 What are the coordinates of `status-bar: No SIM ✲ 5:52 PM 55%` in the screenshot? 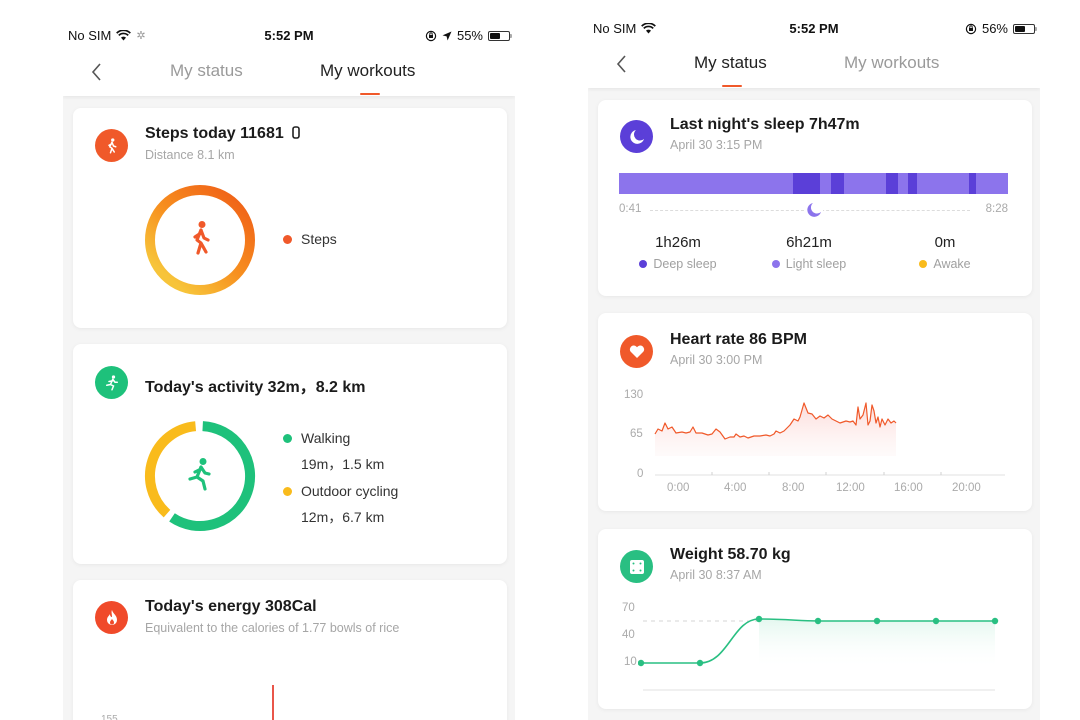 It's located at (289, 37).